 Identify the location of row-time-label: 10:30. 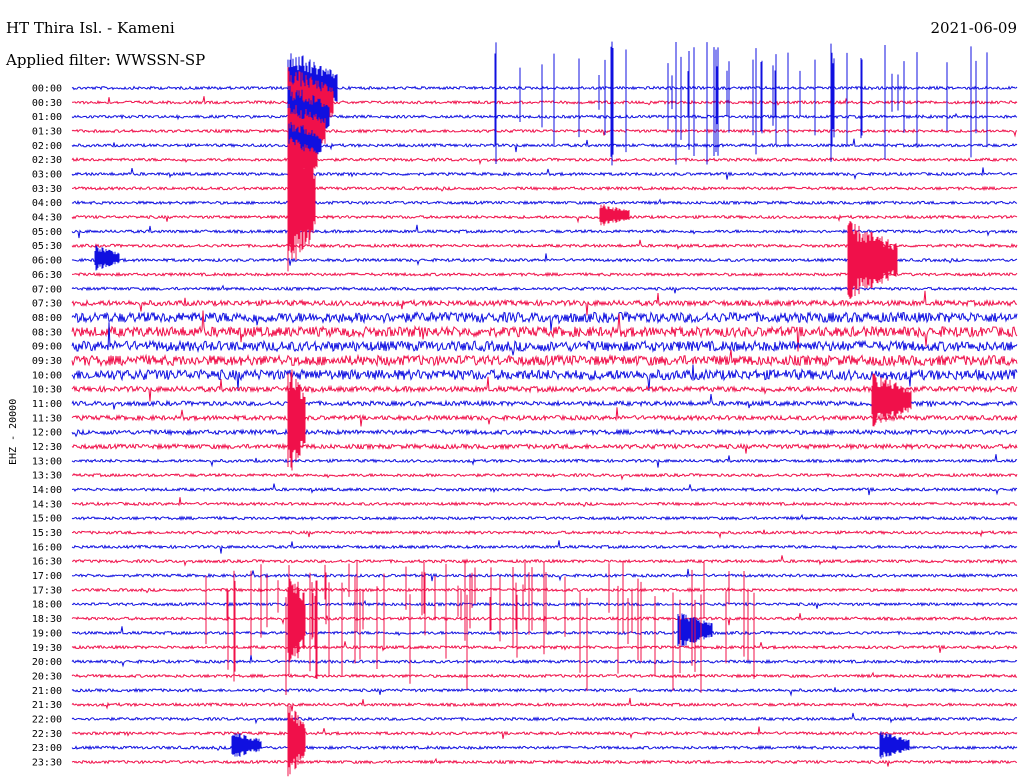
(47, 390).